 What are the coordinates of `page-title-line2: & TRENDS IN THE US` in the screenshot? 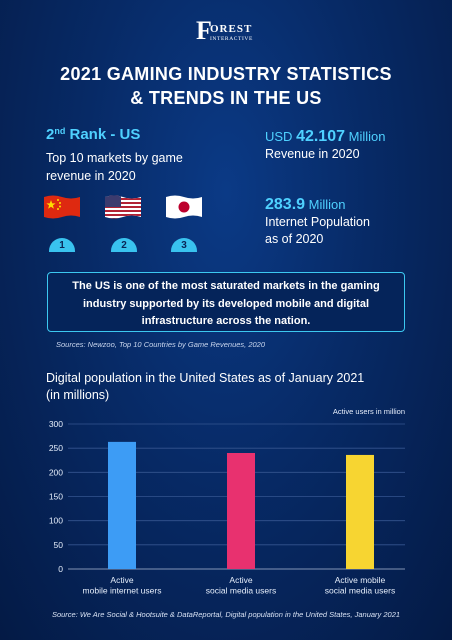 It's located at (226, 98).